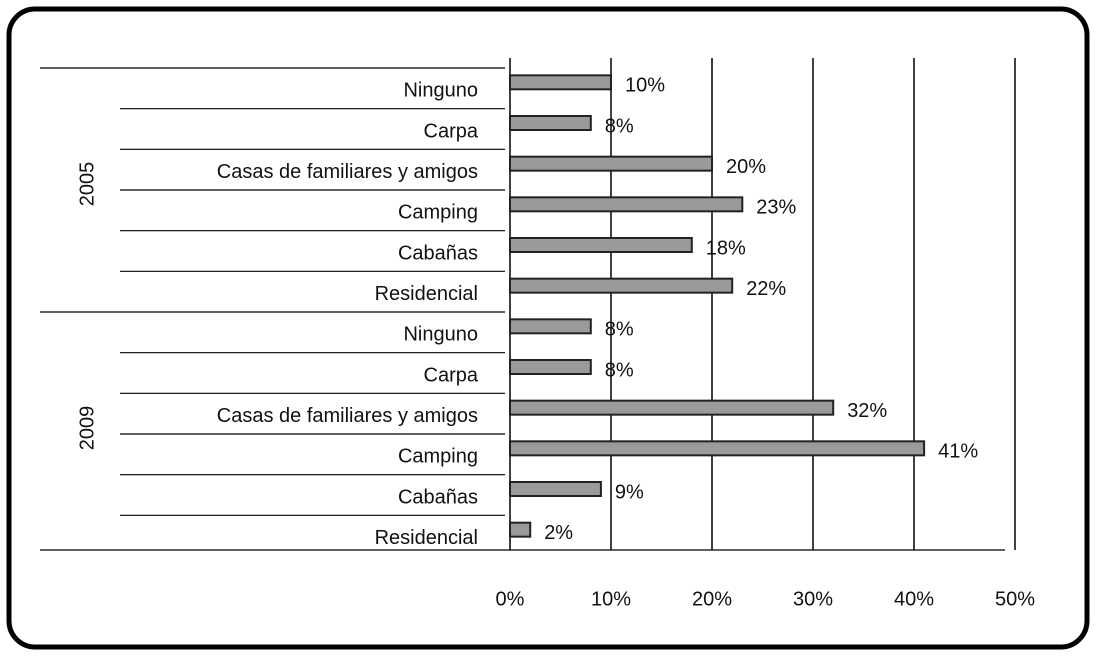 This screenshot has width=1097, height=661. Describe the element at coordinates (87, 428) in the screenshot. I see `group-label: 2009` at that location.